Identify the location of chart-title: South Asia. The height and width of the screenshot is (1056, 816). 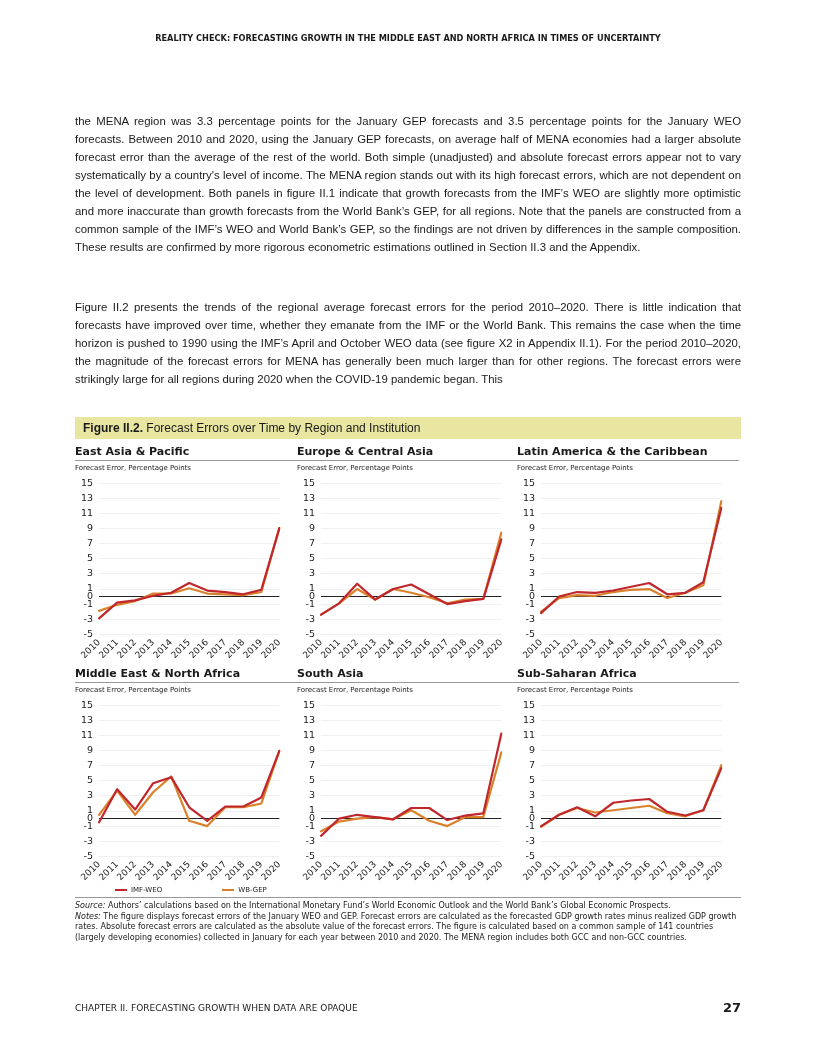
(330, 673).